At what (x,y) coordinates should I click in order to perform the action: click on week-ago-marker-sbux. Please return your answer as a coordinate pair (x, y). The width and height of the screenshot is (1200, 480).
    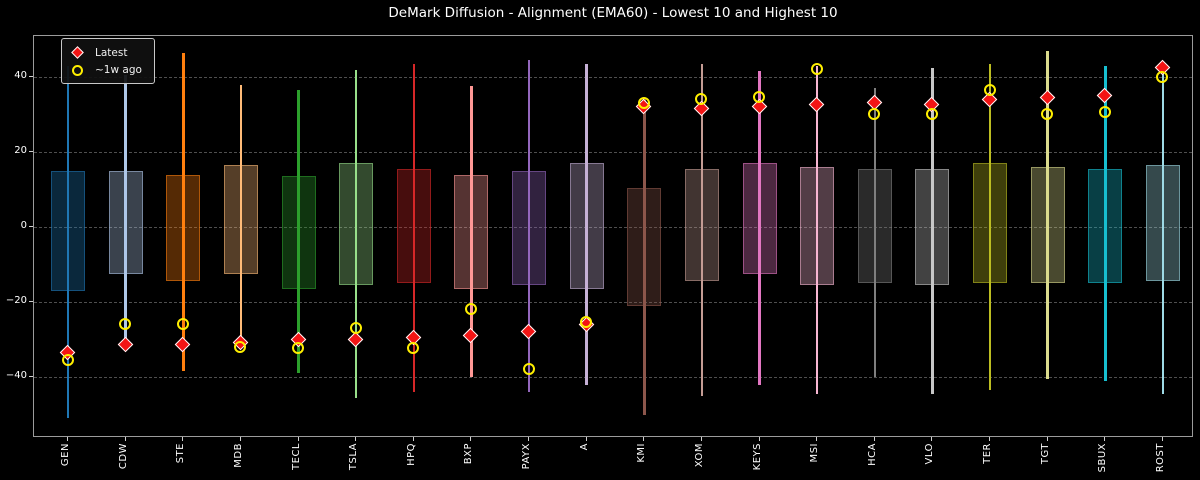
    Looking at the image, I should click on (1104, 112).